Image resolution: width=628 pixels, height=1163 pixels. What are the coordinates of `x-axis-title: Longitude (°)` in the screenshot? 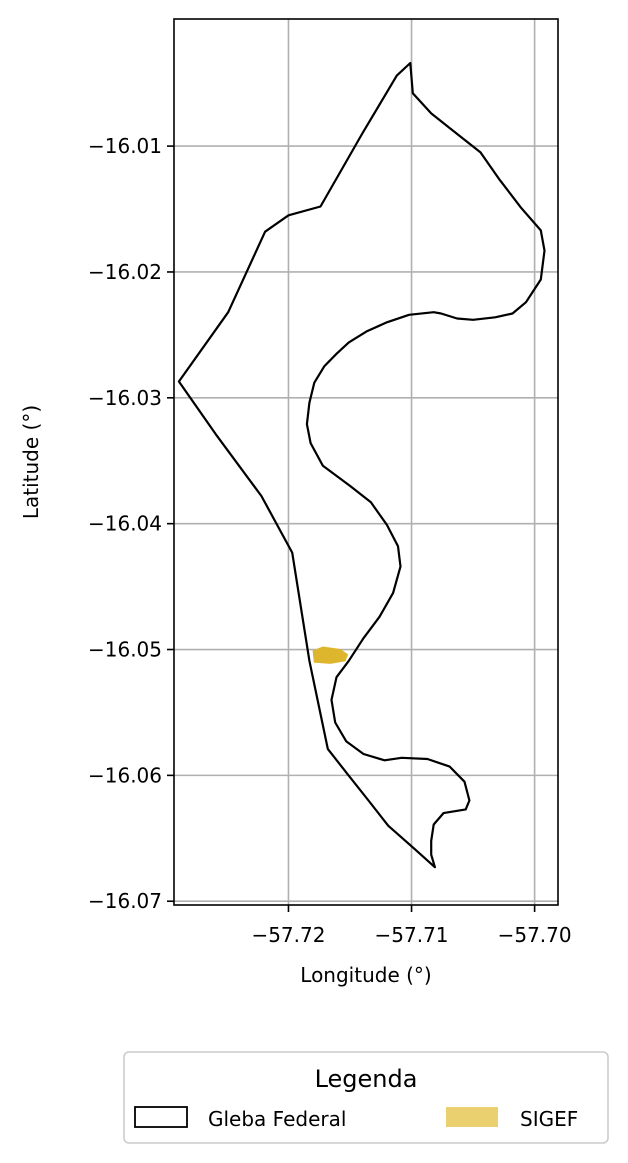 It's located at (365, 975).